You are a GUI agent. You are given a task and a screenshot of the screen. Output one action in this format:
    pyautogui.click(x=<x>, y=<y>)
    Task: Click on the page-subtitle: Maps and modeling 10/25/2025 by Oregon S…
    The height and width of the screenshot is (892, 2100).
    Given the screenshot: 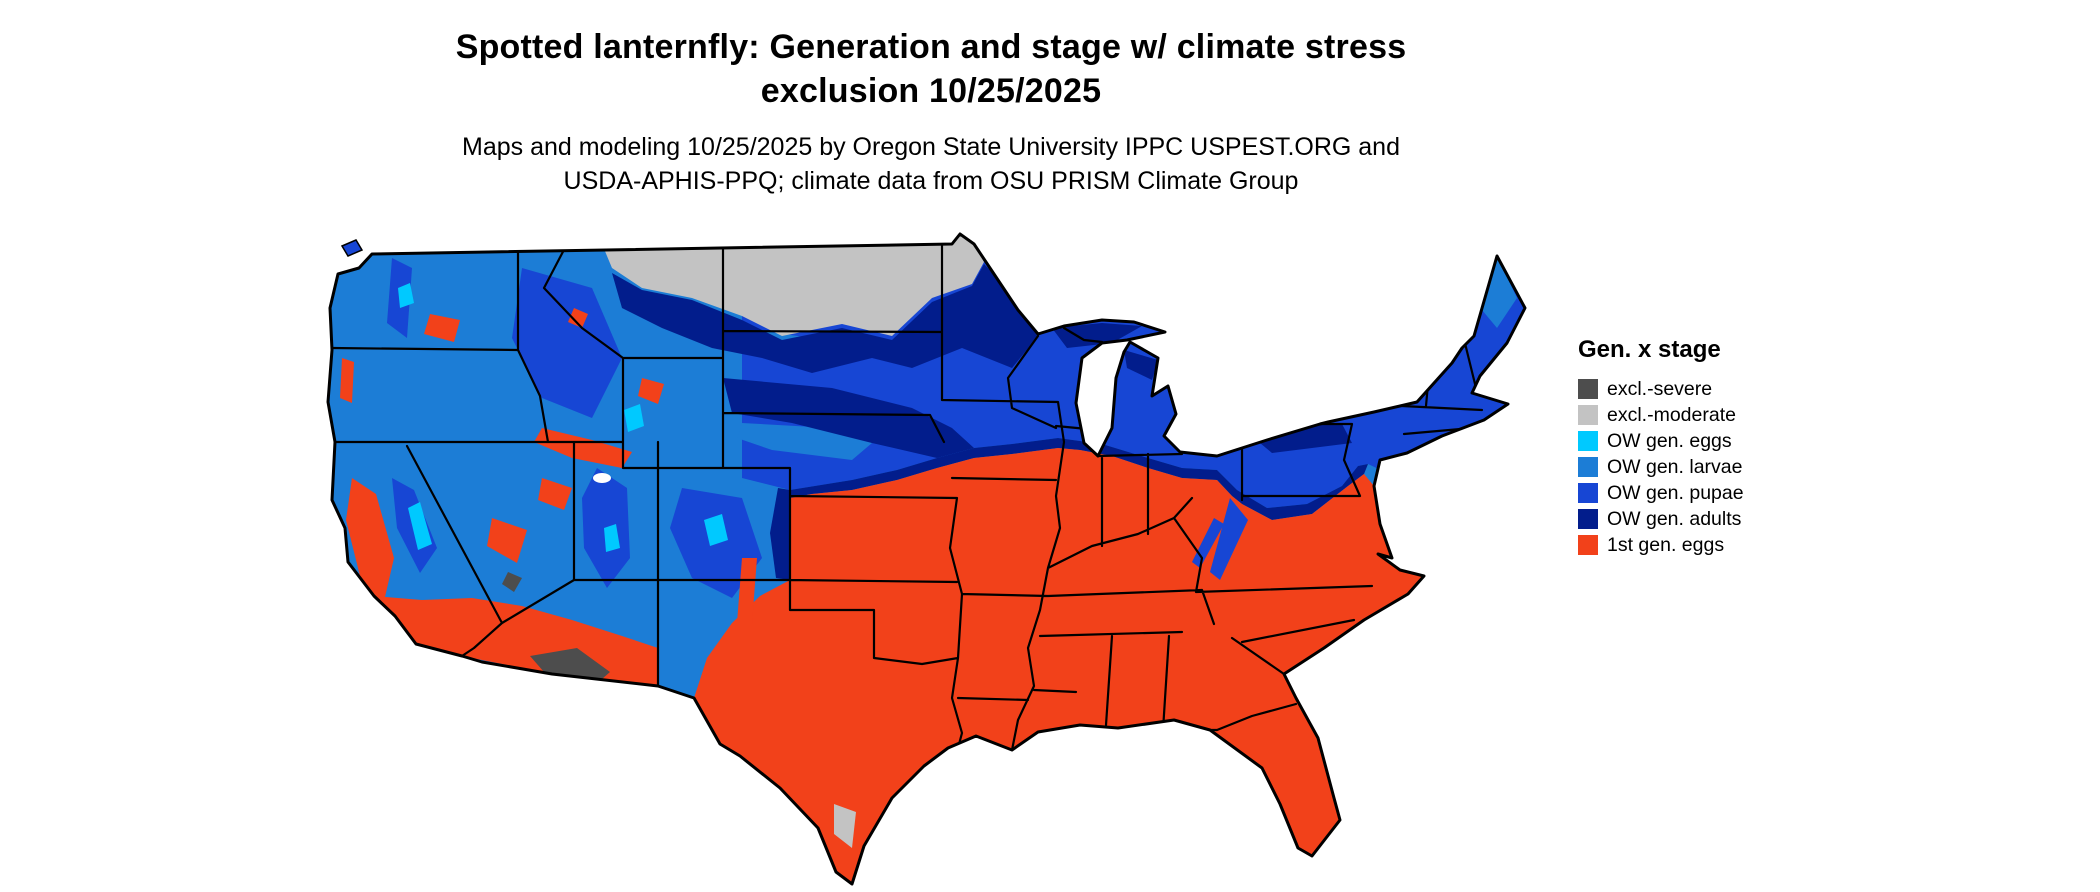 What is the action you would take?
    pyautogui.click(x=931, y=164)
    